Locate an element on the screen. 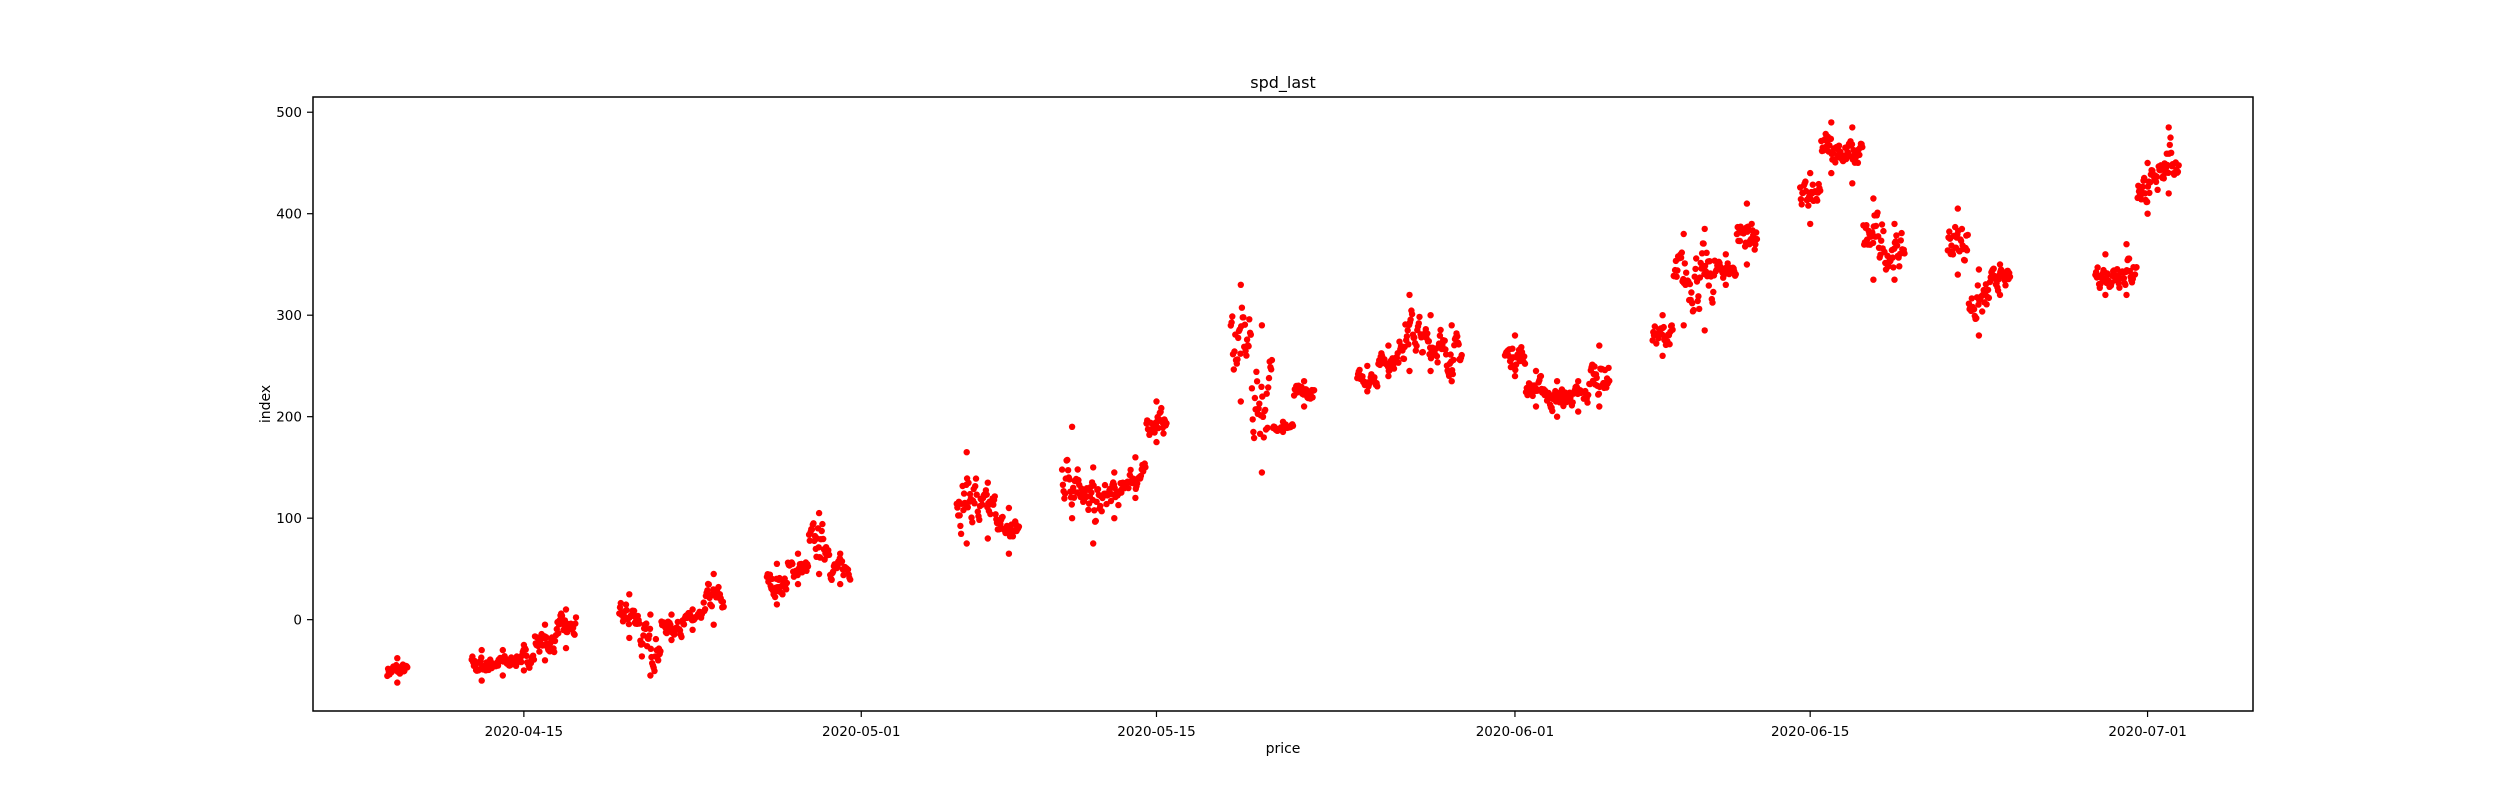 Image resolution: width=2500 pixels, height=804 pixels. chart-title: spd_last is located at coordinates (1283, 83).